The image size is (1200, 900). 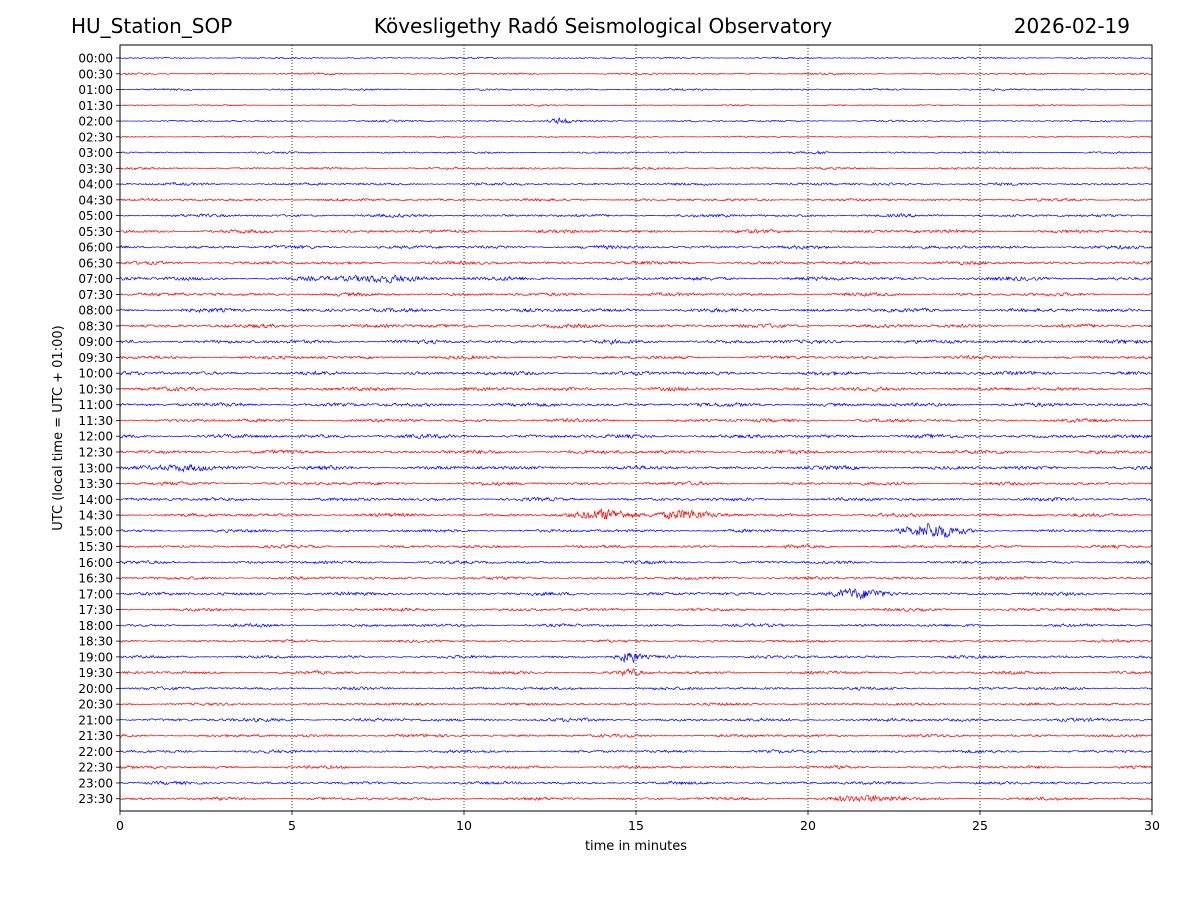 I want to click on y-tick-label: 08:00, so click(x=95, y=311).